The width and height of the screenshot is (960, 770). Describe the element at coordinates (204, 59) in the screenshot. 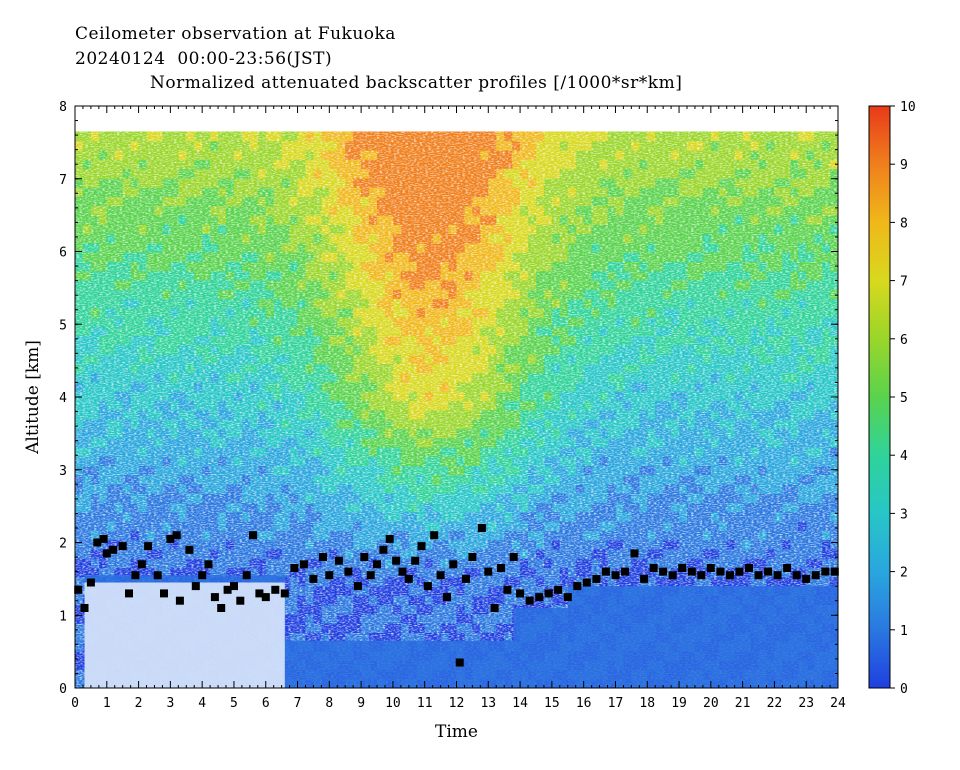

I see `chart-title-line-2: 20240124 00:00-23:56(JST)` at that location.